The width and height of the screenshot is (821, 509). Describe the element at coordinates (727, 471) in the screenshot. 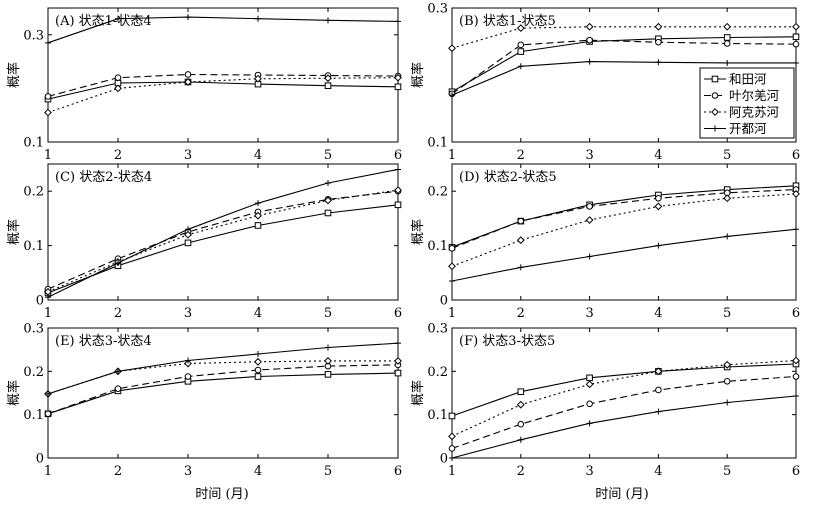

I see `panel-f-x-tick-label-4: 5` at that location.